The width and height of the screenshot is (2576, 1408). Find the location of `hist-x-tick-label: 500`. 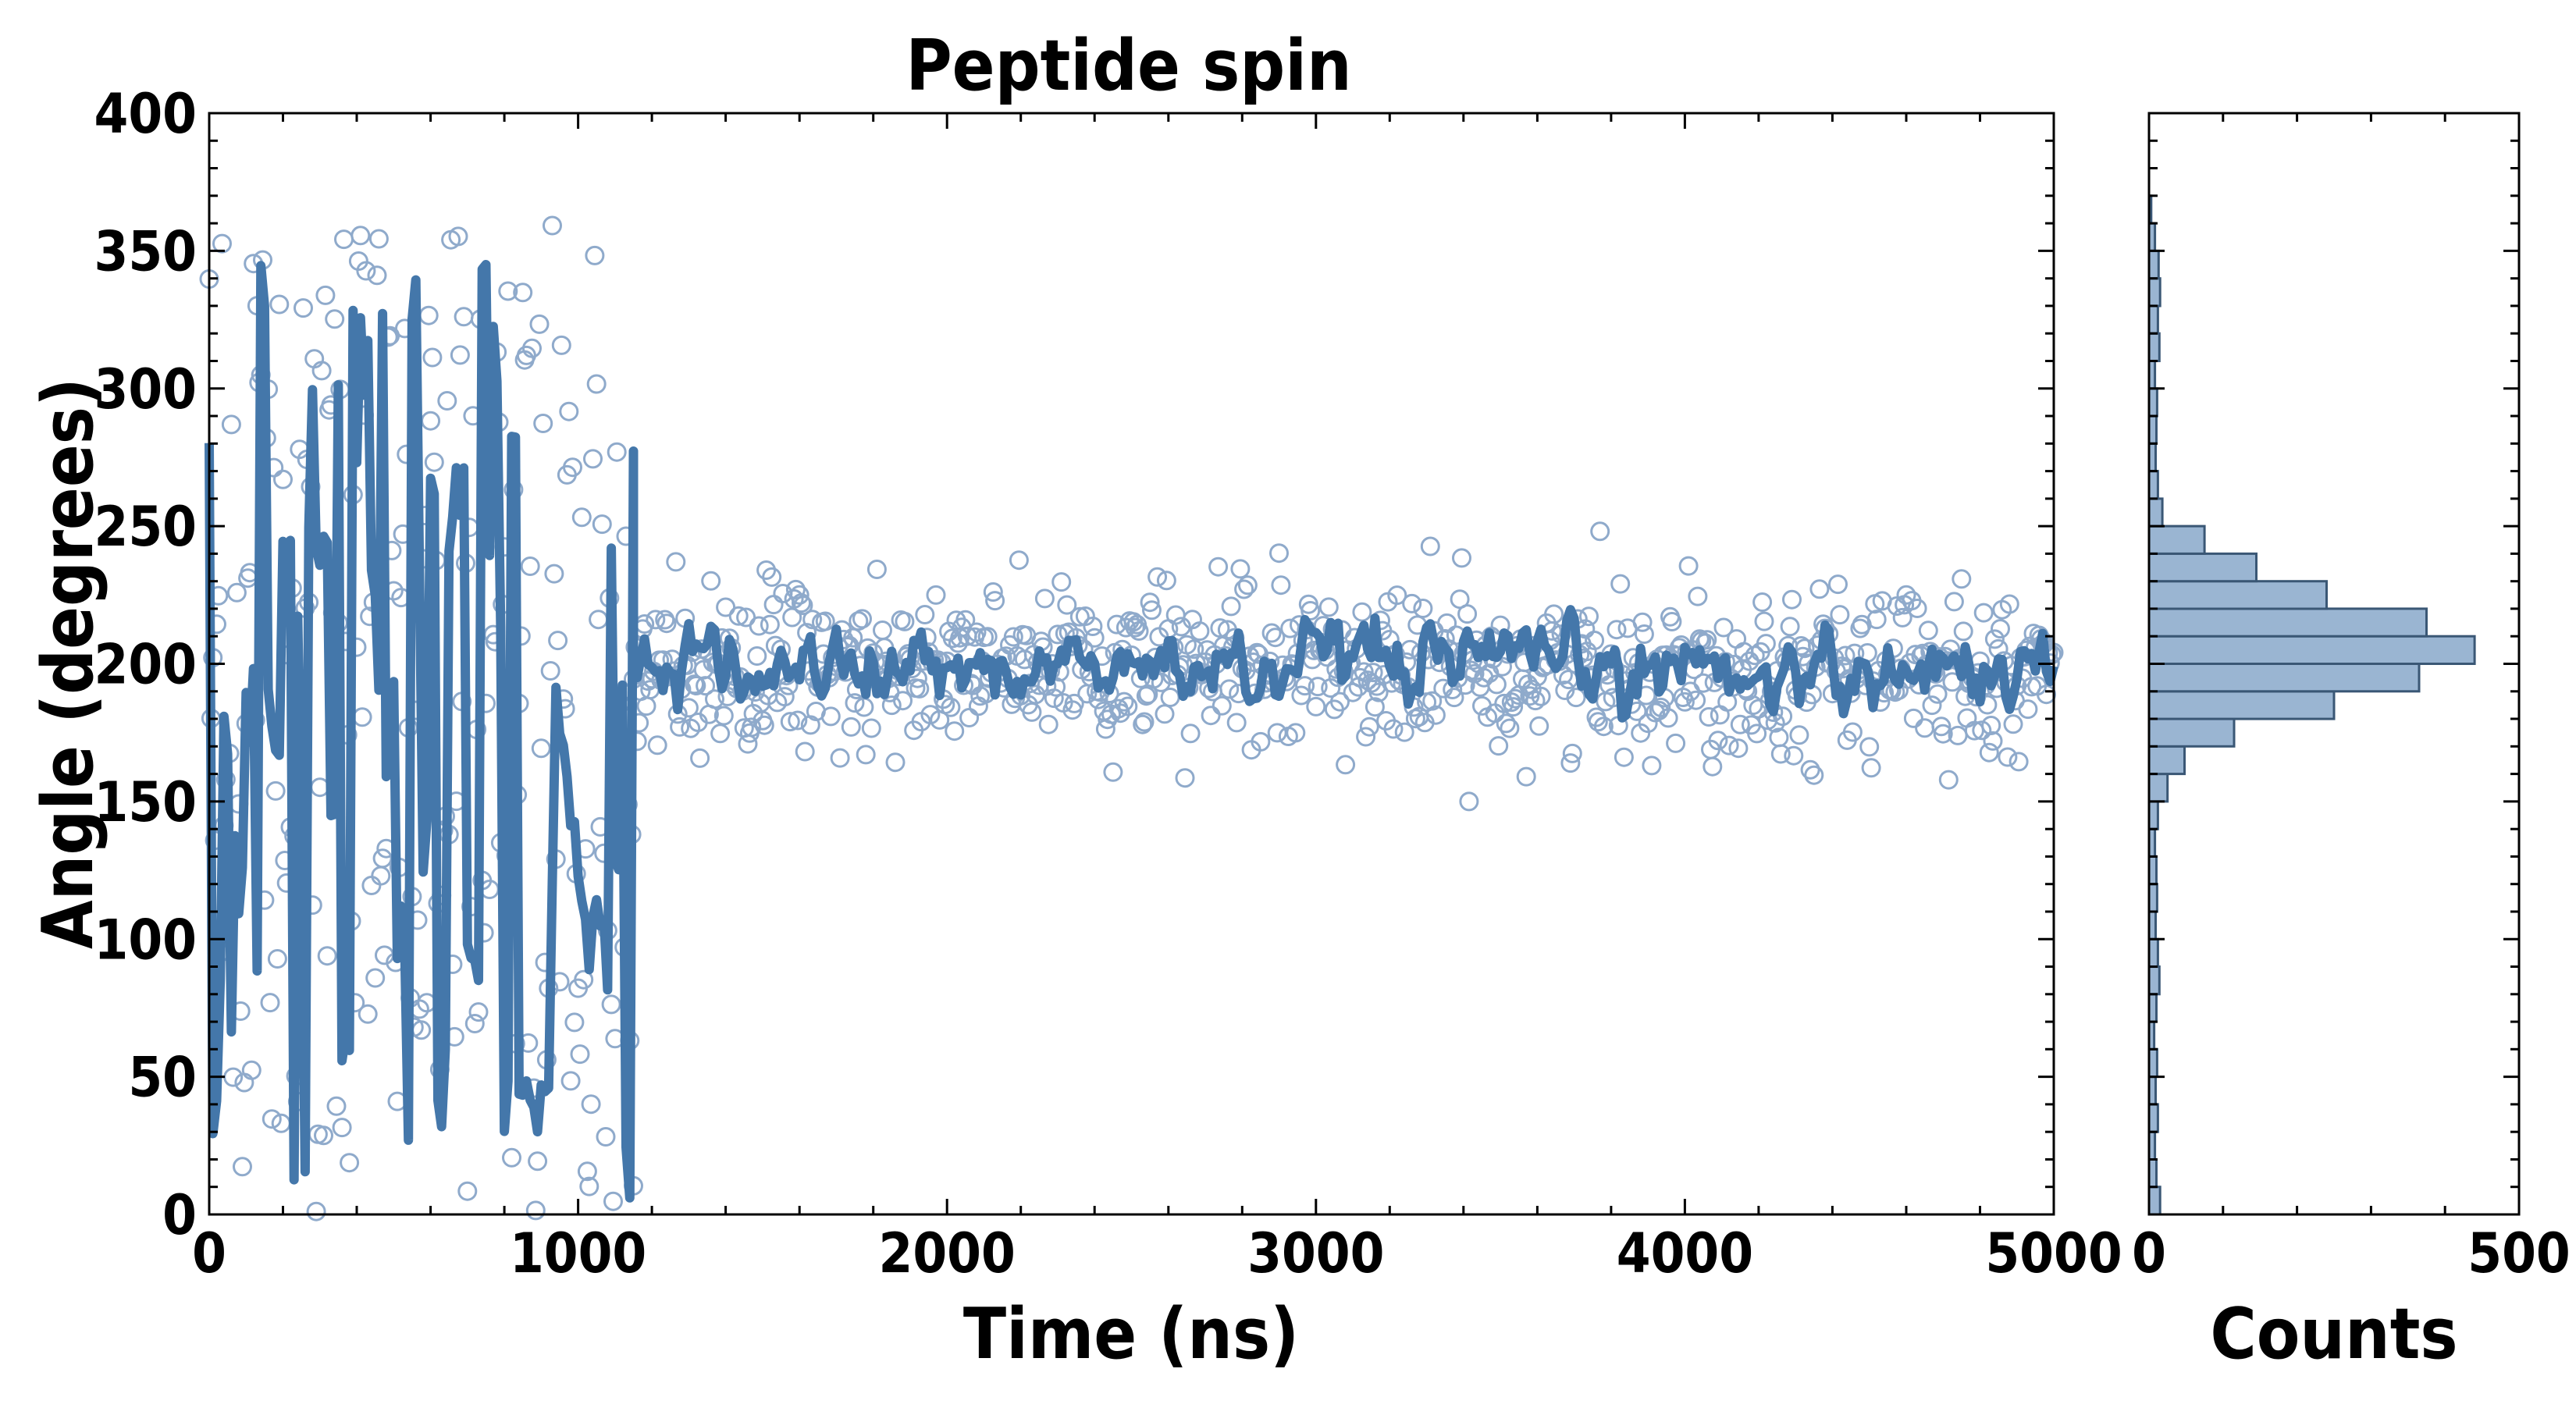

hist-x-tick-label: 500 is located at coordinates (2518, 1253).